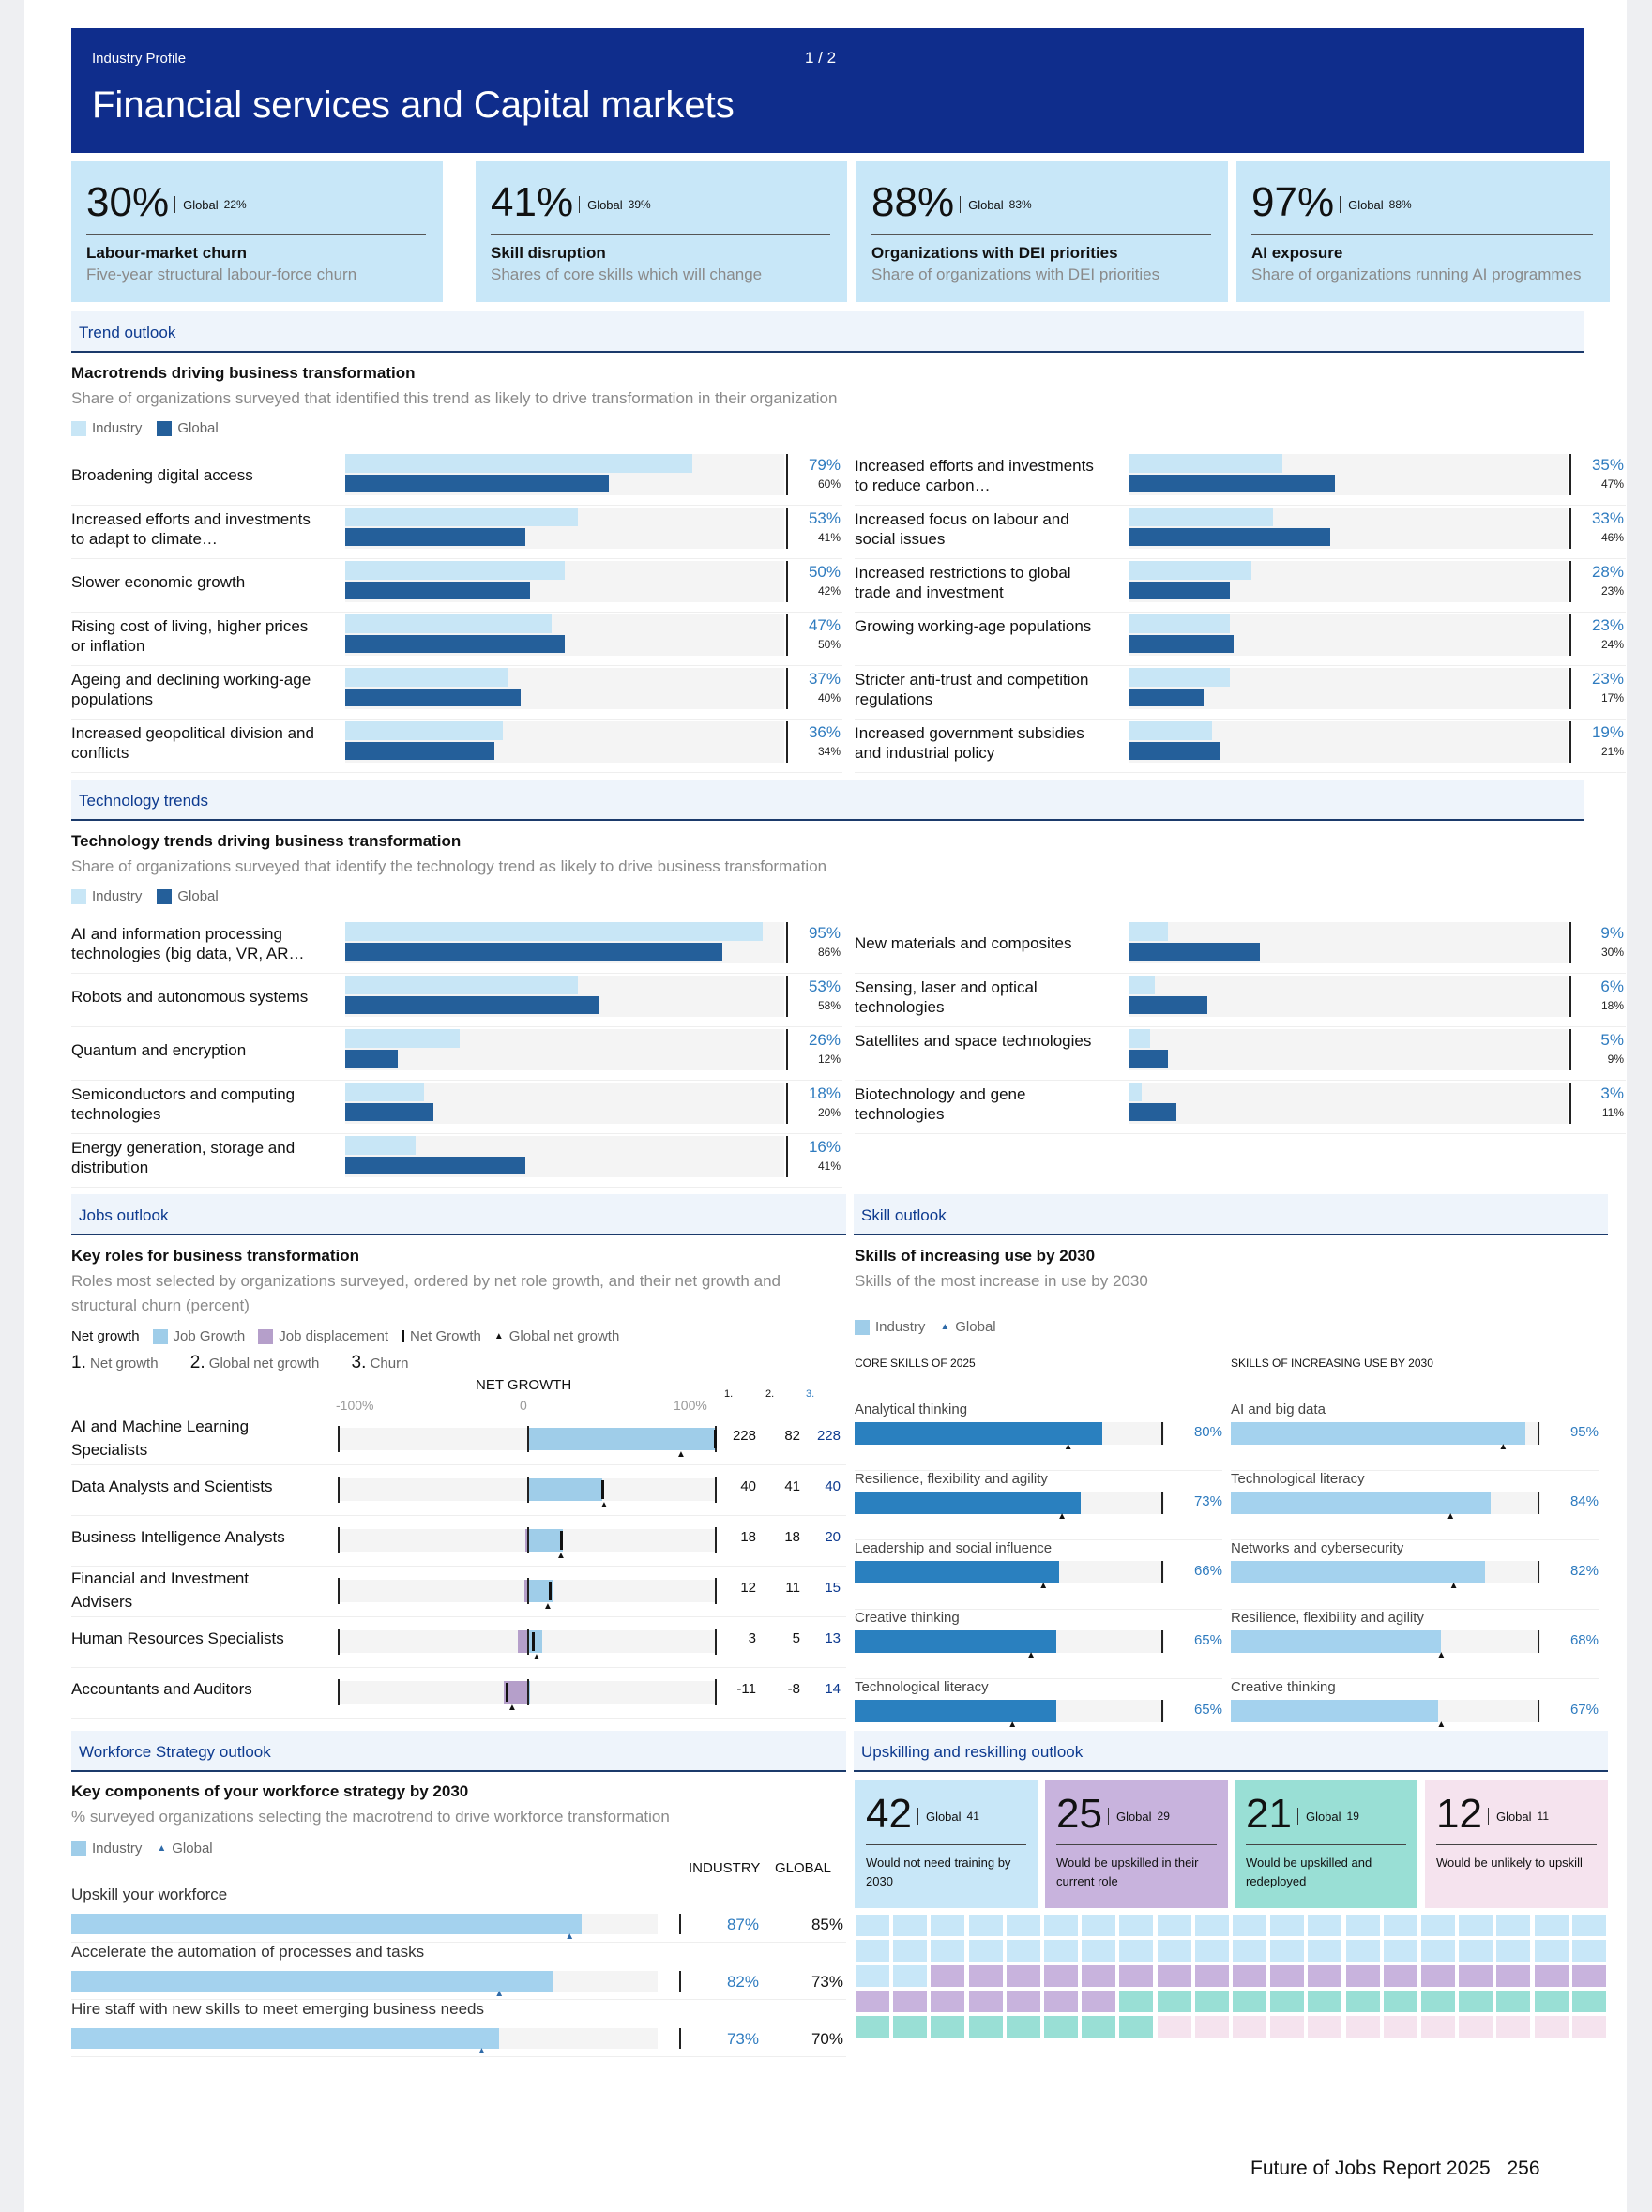 Image resolution: width=1652 pixels, height=2212 pixels. What do you see at coordinates (827, 2039) in the screenshot?
I see `global-value: 70%` at bounding box center [827, 2039].